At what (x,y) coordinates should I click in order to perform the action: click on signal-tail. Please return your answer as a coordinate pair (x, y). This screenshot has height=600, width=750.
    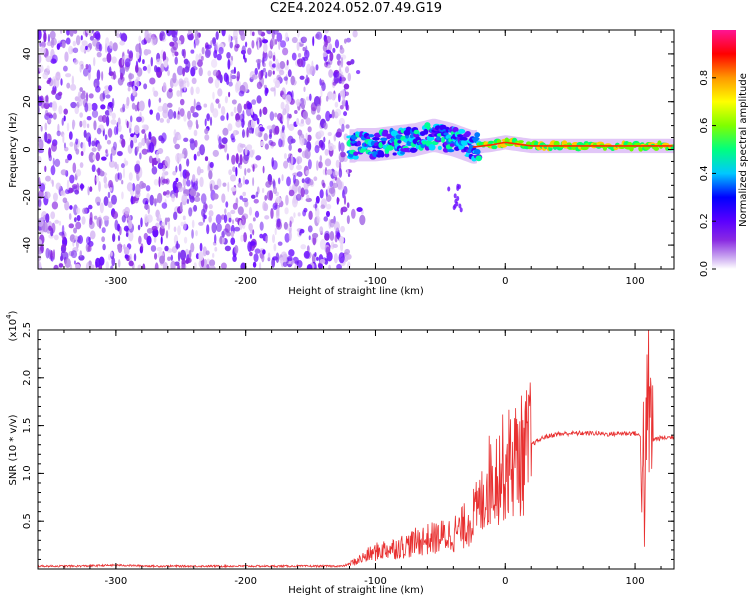
    Looking at the image, I should click on (459, 187).